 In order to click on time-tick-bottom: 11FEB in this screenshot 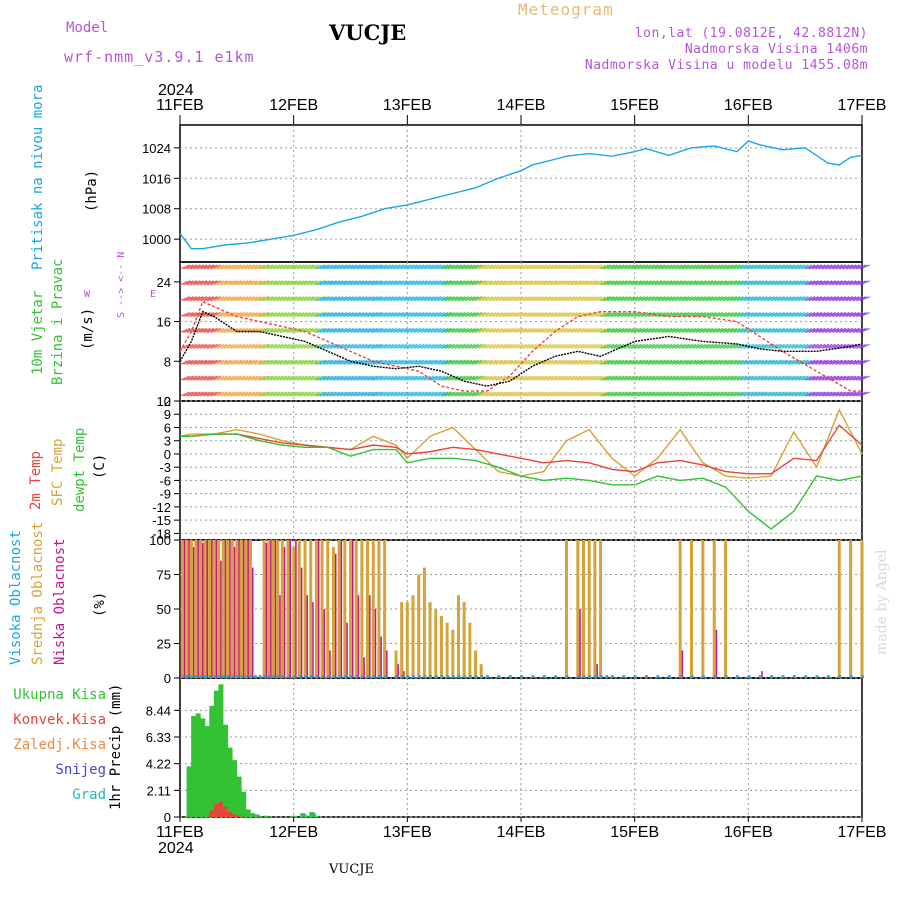, I will do `click(180, 832)`.